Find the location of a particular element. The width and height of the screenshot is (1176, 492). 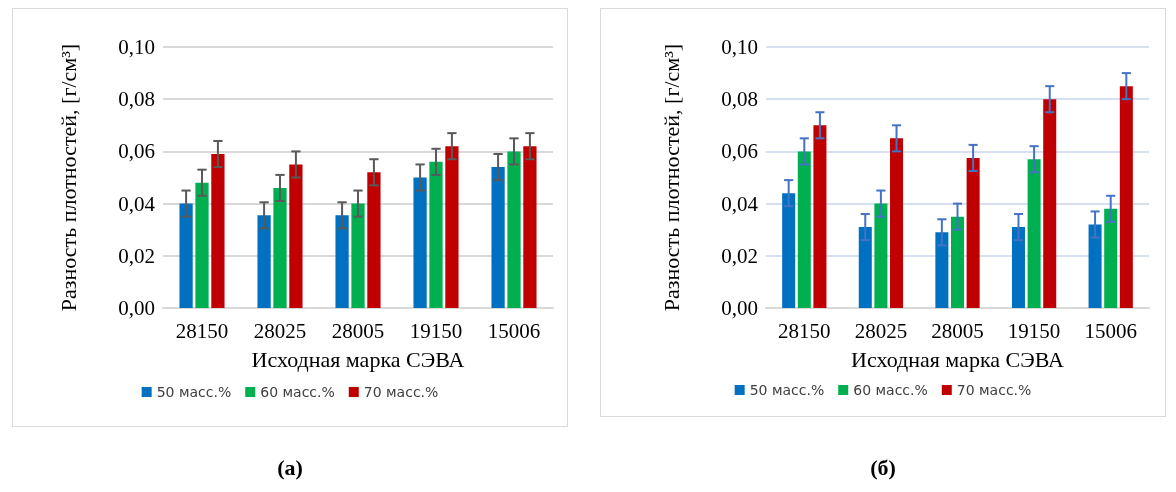

text: (б) is located at coordinates (883, 468).